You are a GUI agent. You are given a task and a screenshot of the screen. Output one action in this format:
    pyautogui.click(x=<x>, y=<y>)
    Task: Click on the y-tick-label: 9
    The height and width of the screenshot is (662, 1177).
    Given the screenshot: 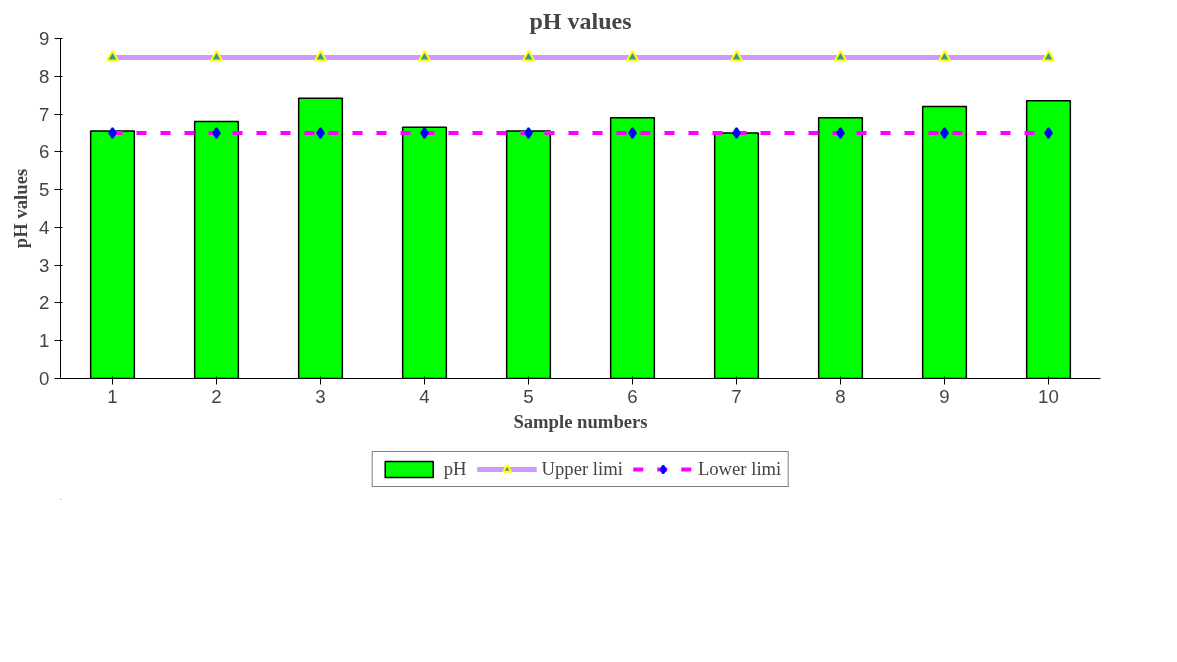 What is the action you would take?
    pyautogui.click(x=44, y=38)
    